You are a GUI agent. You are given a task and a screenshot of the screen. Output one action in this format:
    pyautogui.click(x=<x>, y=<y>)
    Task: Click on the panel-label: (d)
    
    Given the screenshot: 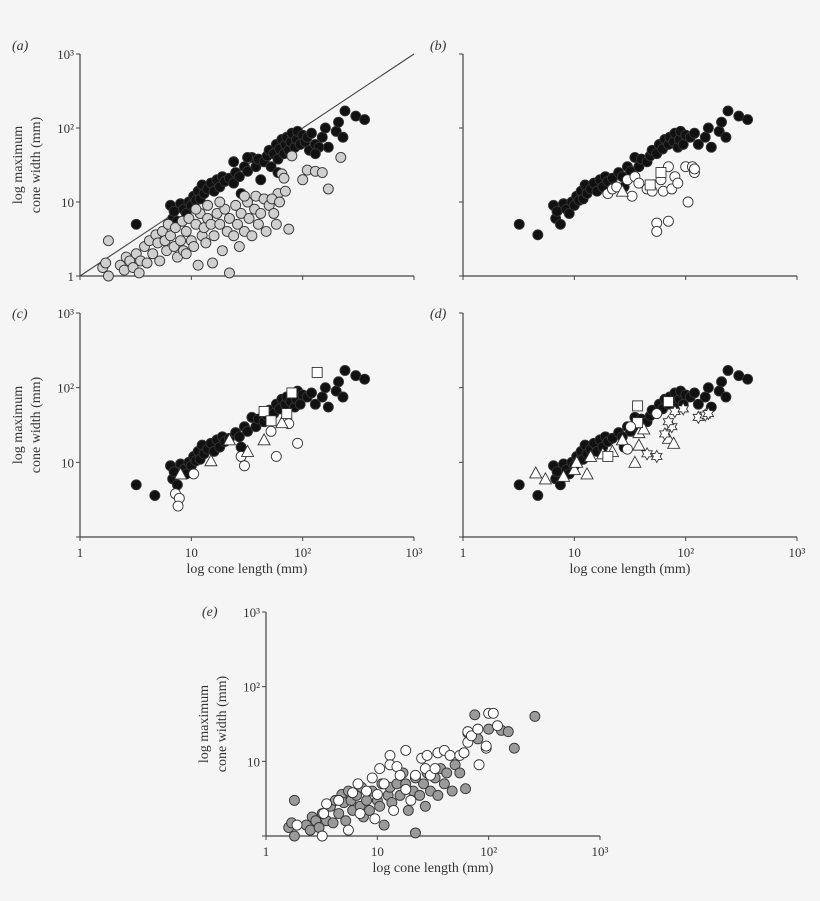 What is the action you would take?
    pyautogui.click(x=438, y=314)
    